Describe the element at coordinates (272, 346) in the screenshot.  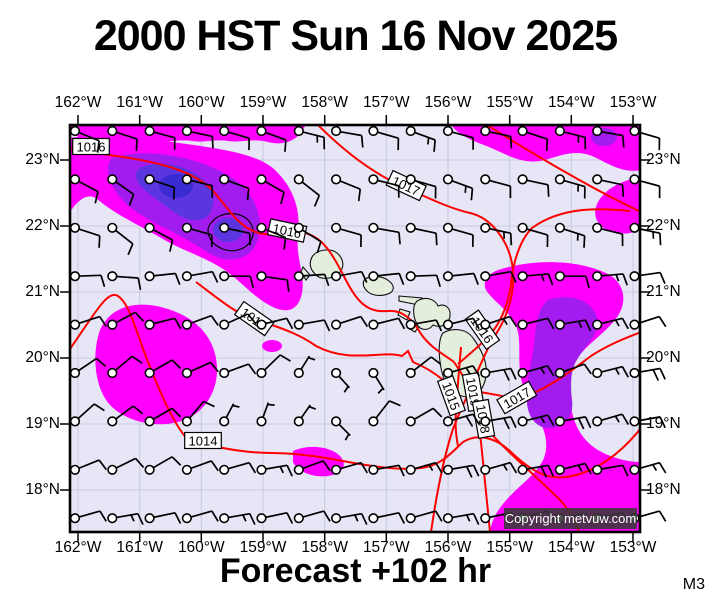
I see `precip-area-l1` at that location.